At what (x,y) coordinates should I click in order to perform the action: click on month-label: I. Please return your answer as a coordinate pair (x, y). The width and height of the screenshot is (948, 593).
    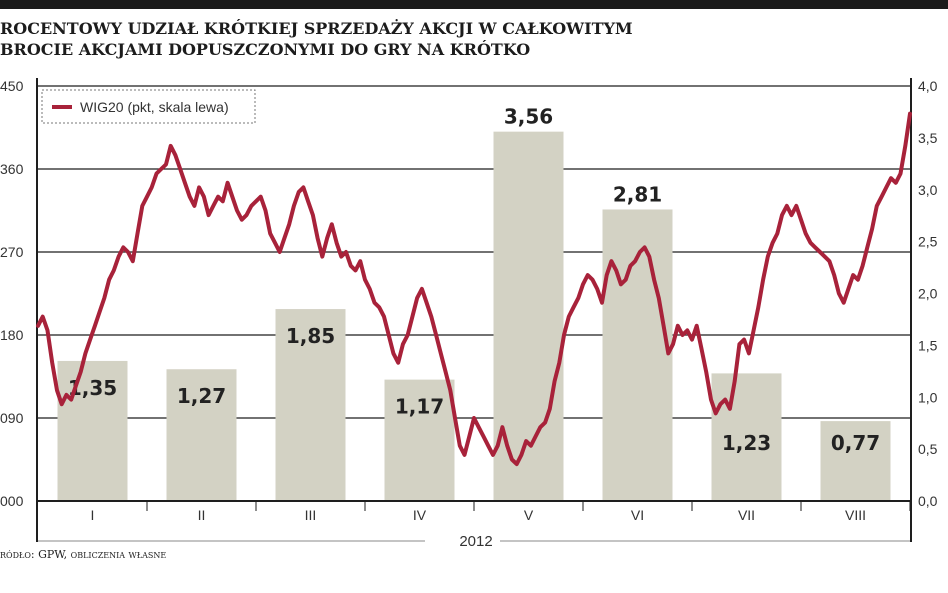
    Looking at the image, I should click on (93, 515).